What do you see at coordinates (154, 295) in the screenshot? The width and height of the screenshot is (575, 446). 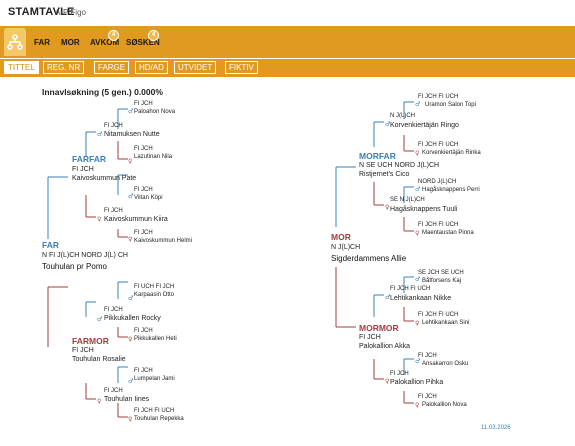 I see `farmor-ff-name: Karpaasin Otto` at bounding box center [154, 295].